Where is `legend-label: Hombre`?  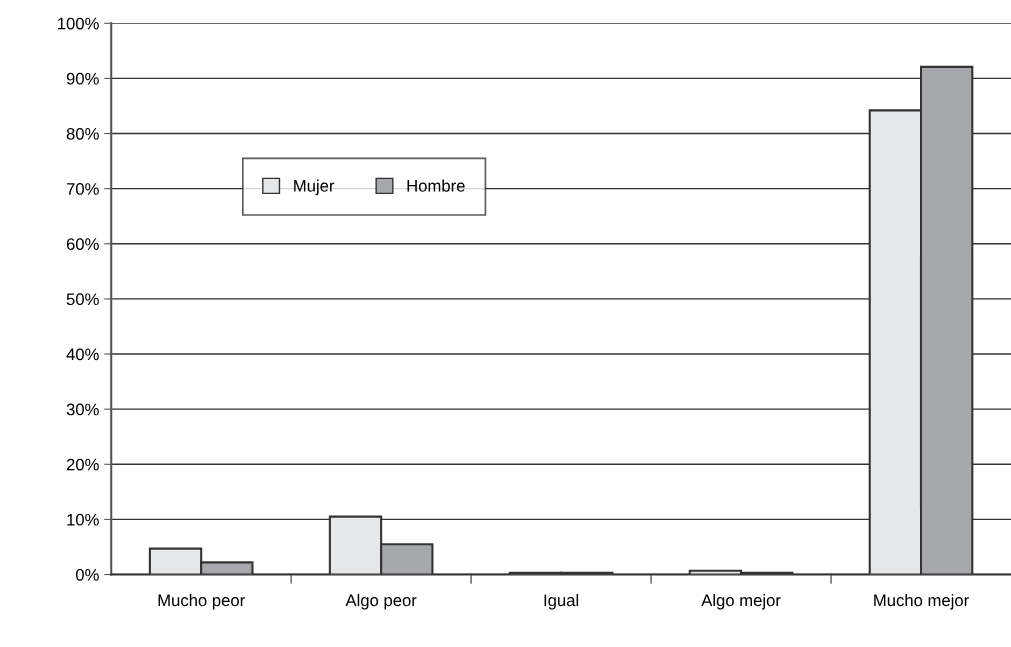 legend-label: Hombre is located at coordinates (436, 185).